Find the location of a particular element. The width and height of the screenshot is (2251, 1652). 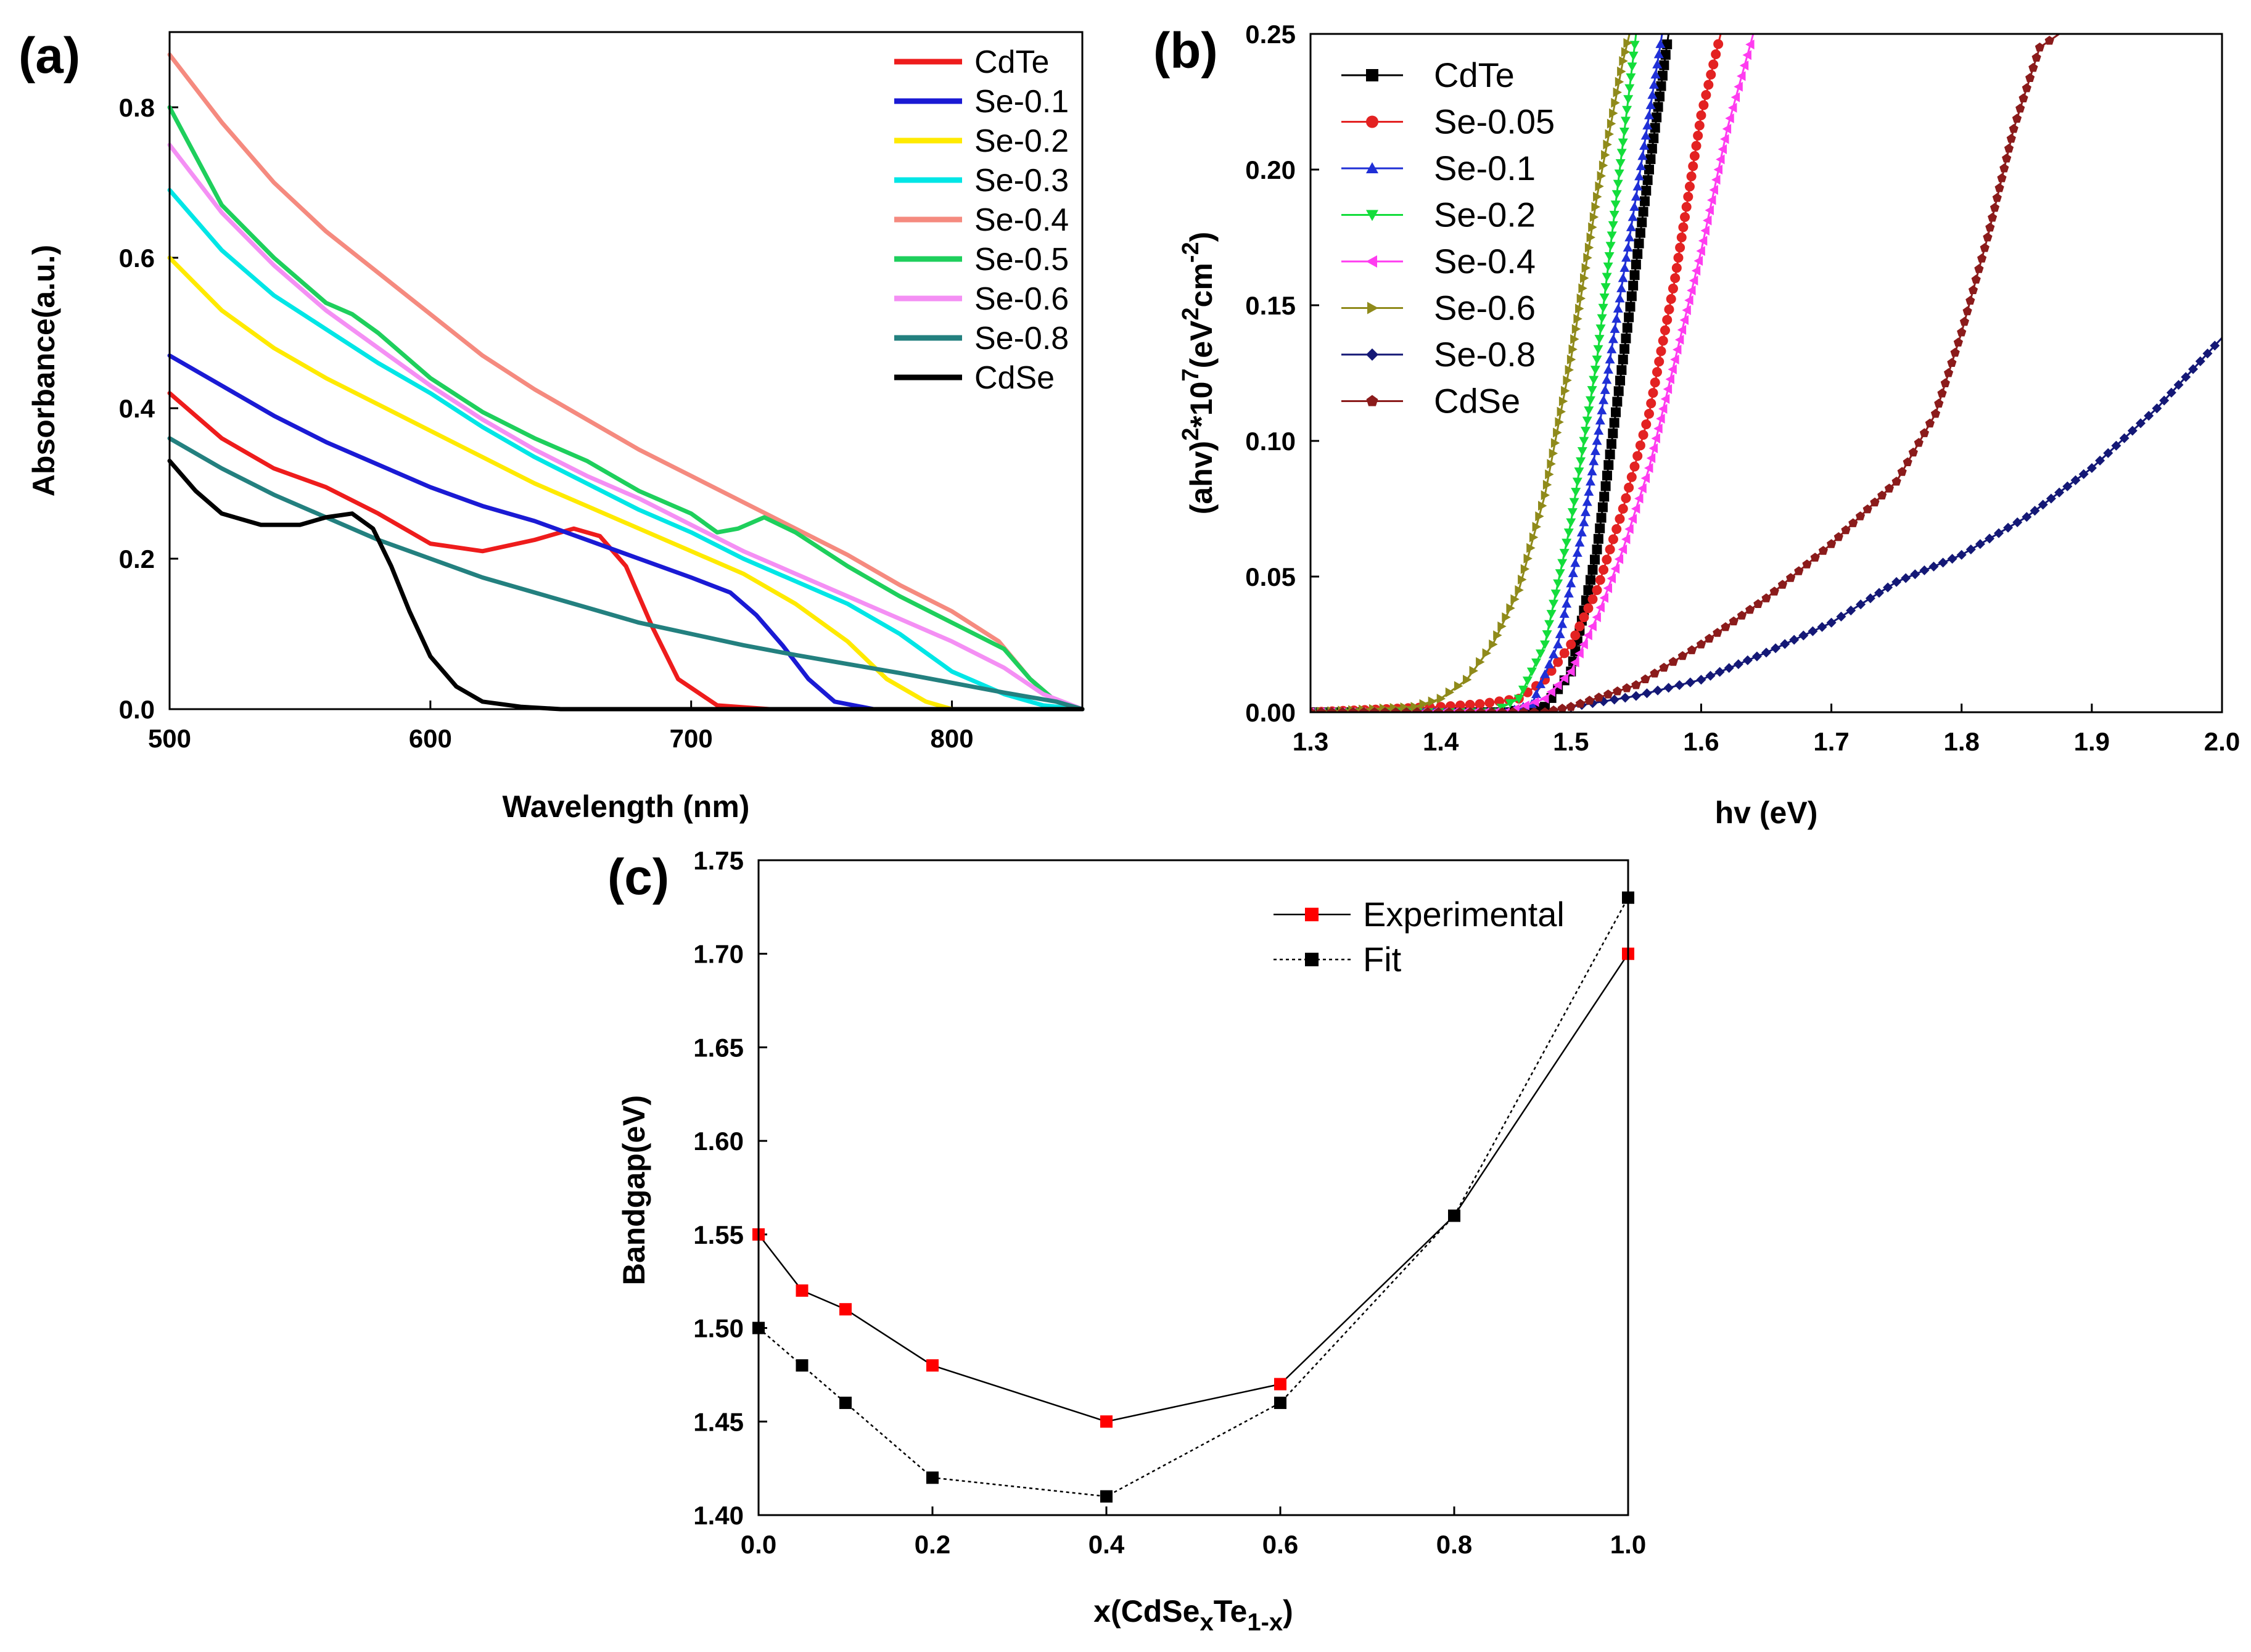

panel-b-x-tick-label: 1.5 is located at coordinates (1571, 741).